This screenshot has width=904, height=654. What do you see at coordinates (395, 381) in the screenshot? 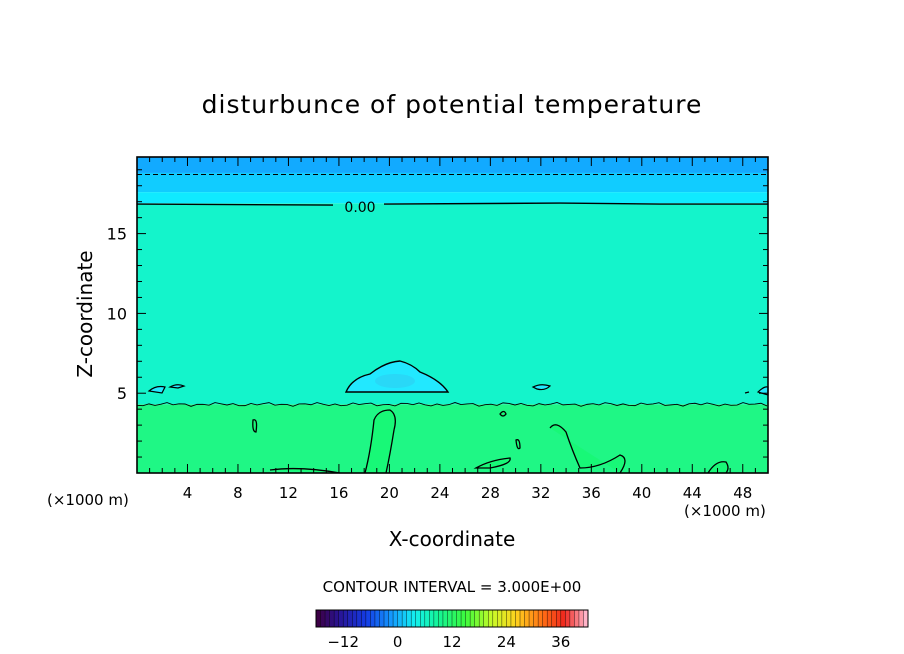
I see `blob-core` at bounding box center [395, 381].